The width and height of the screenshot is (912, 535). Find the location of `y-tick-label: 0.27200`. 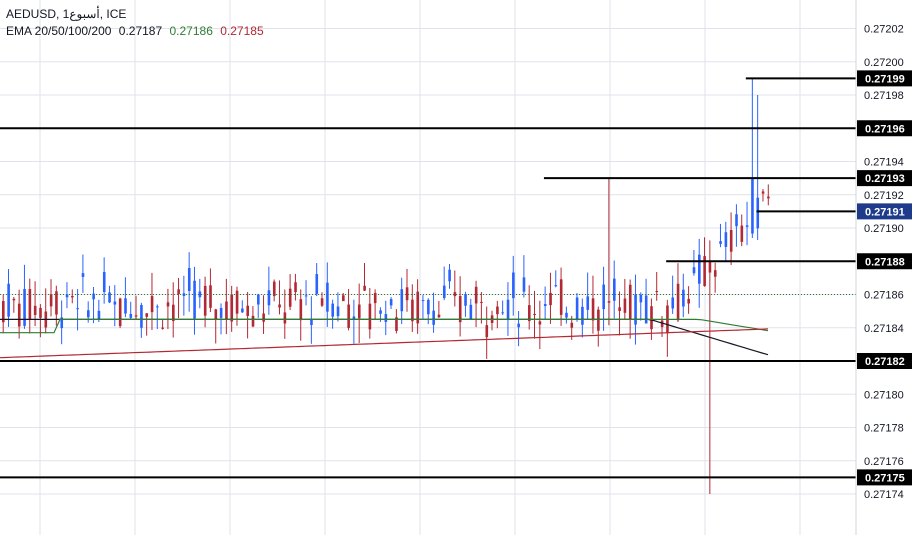

y-tick-label: 0.27200 is located at coordinates (884, 63).